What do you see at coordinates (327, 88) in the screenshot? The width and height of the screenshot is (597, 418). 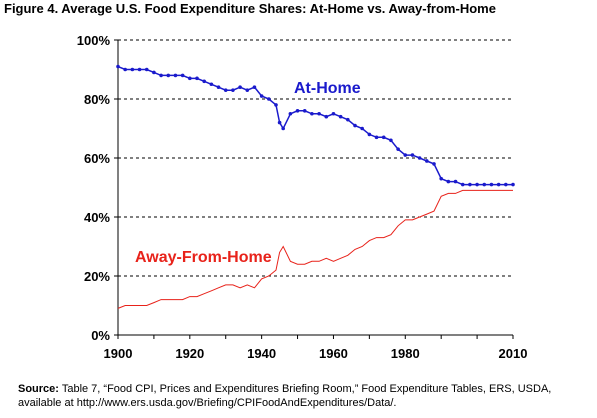 I see `annotation-at-home: At-Home` at bounding box center [327, 88].